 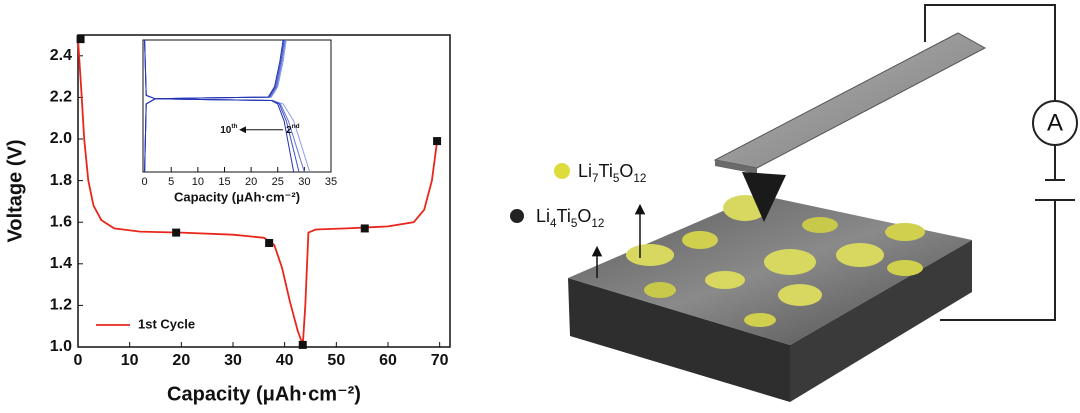 I want to click on afm-probe, so click(x=850, y=127).